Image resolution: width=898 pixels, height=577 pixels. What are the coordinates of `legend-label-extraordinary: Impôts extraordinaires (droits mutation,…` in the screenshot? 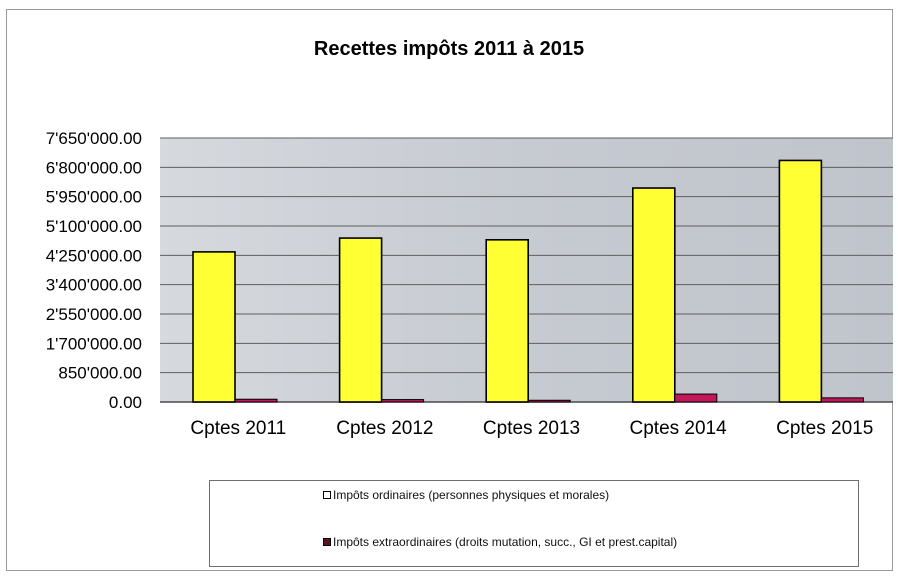 It's located at (505, 542).